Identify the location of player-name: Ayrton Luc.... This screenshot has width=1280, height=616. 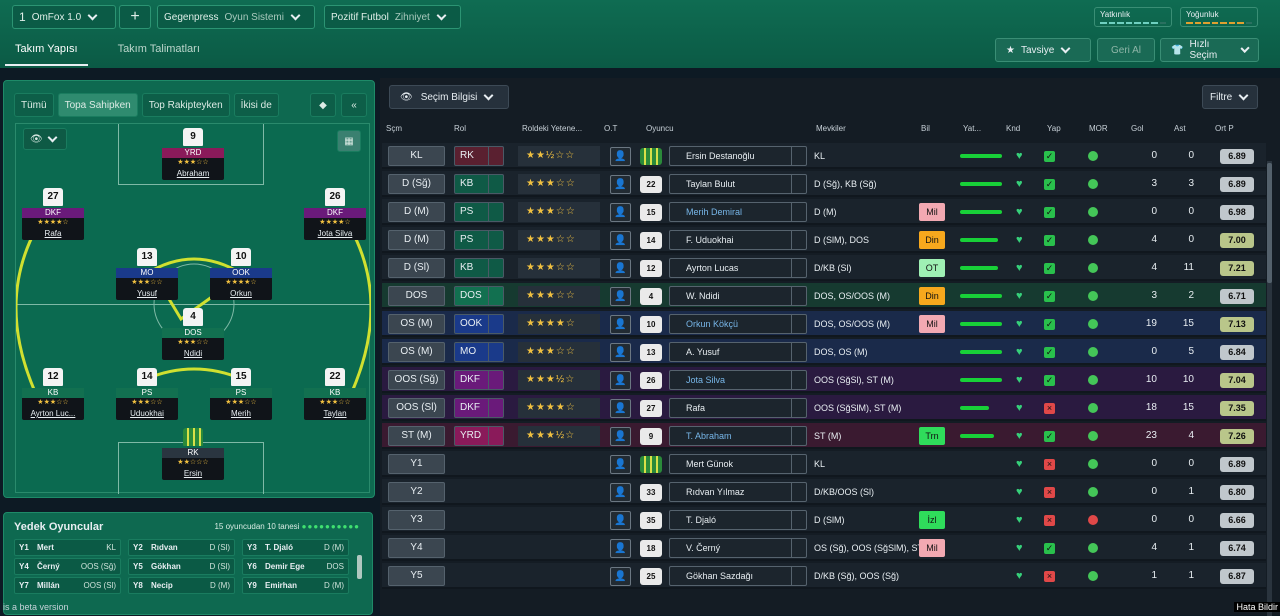
(53, 413).